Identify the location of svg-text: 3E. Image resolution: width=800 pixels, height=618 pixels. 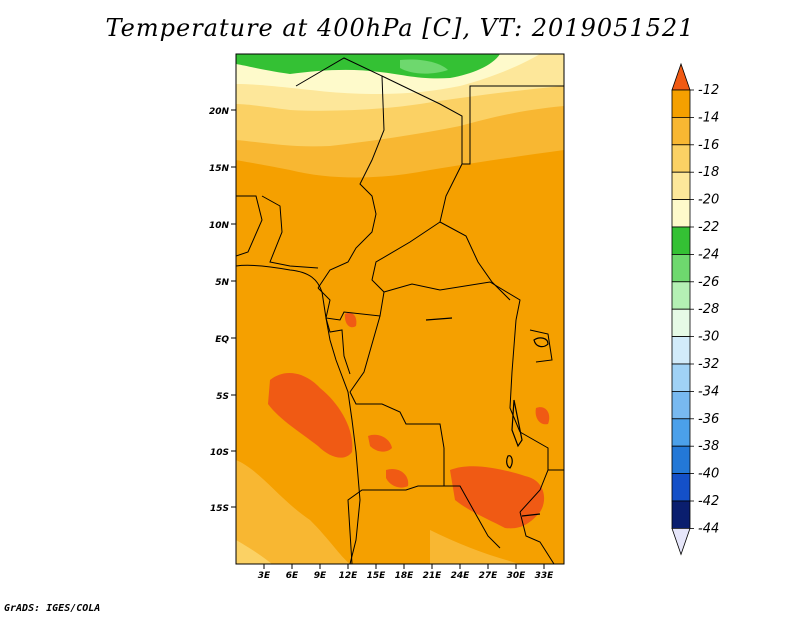
(264, 576).